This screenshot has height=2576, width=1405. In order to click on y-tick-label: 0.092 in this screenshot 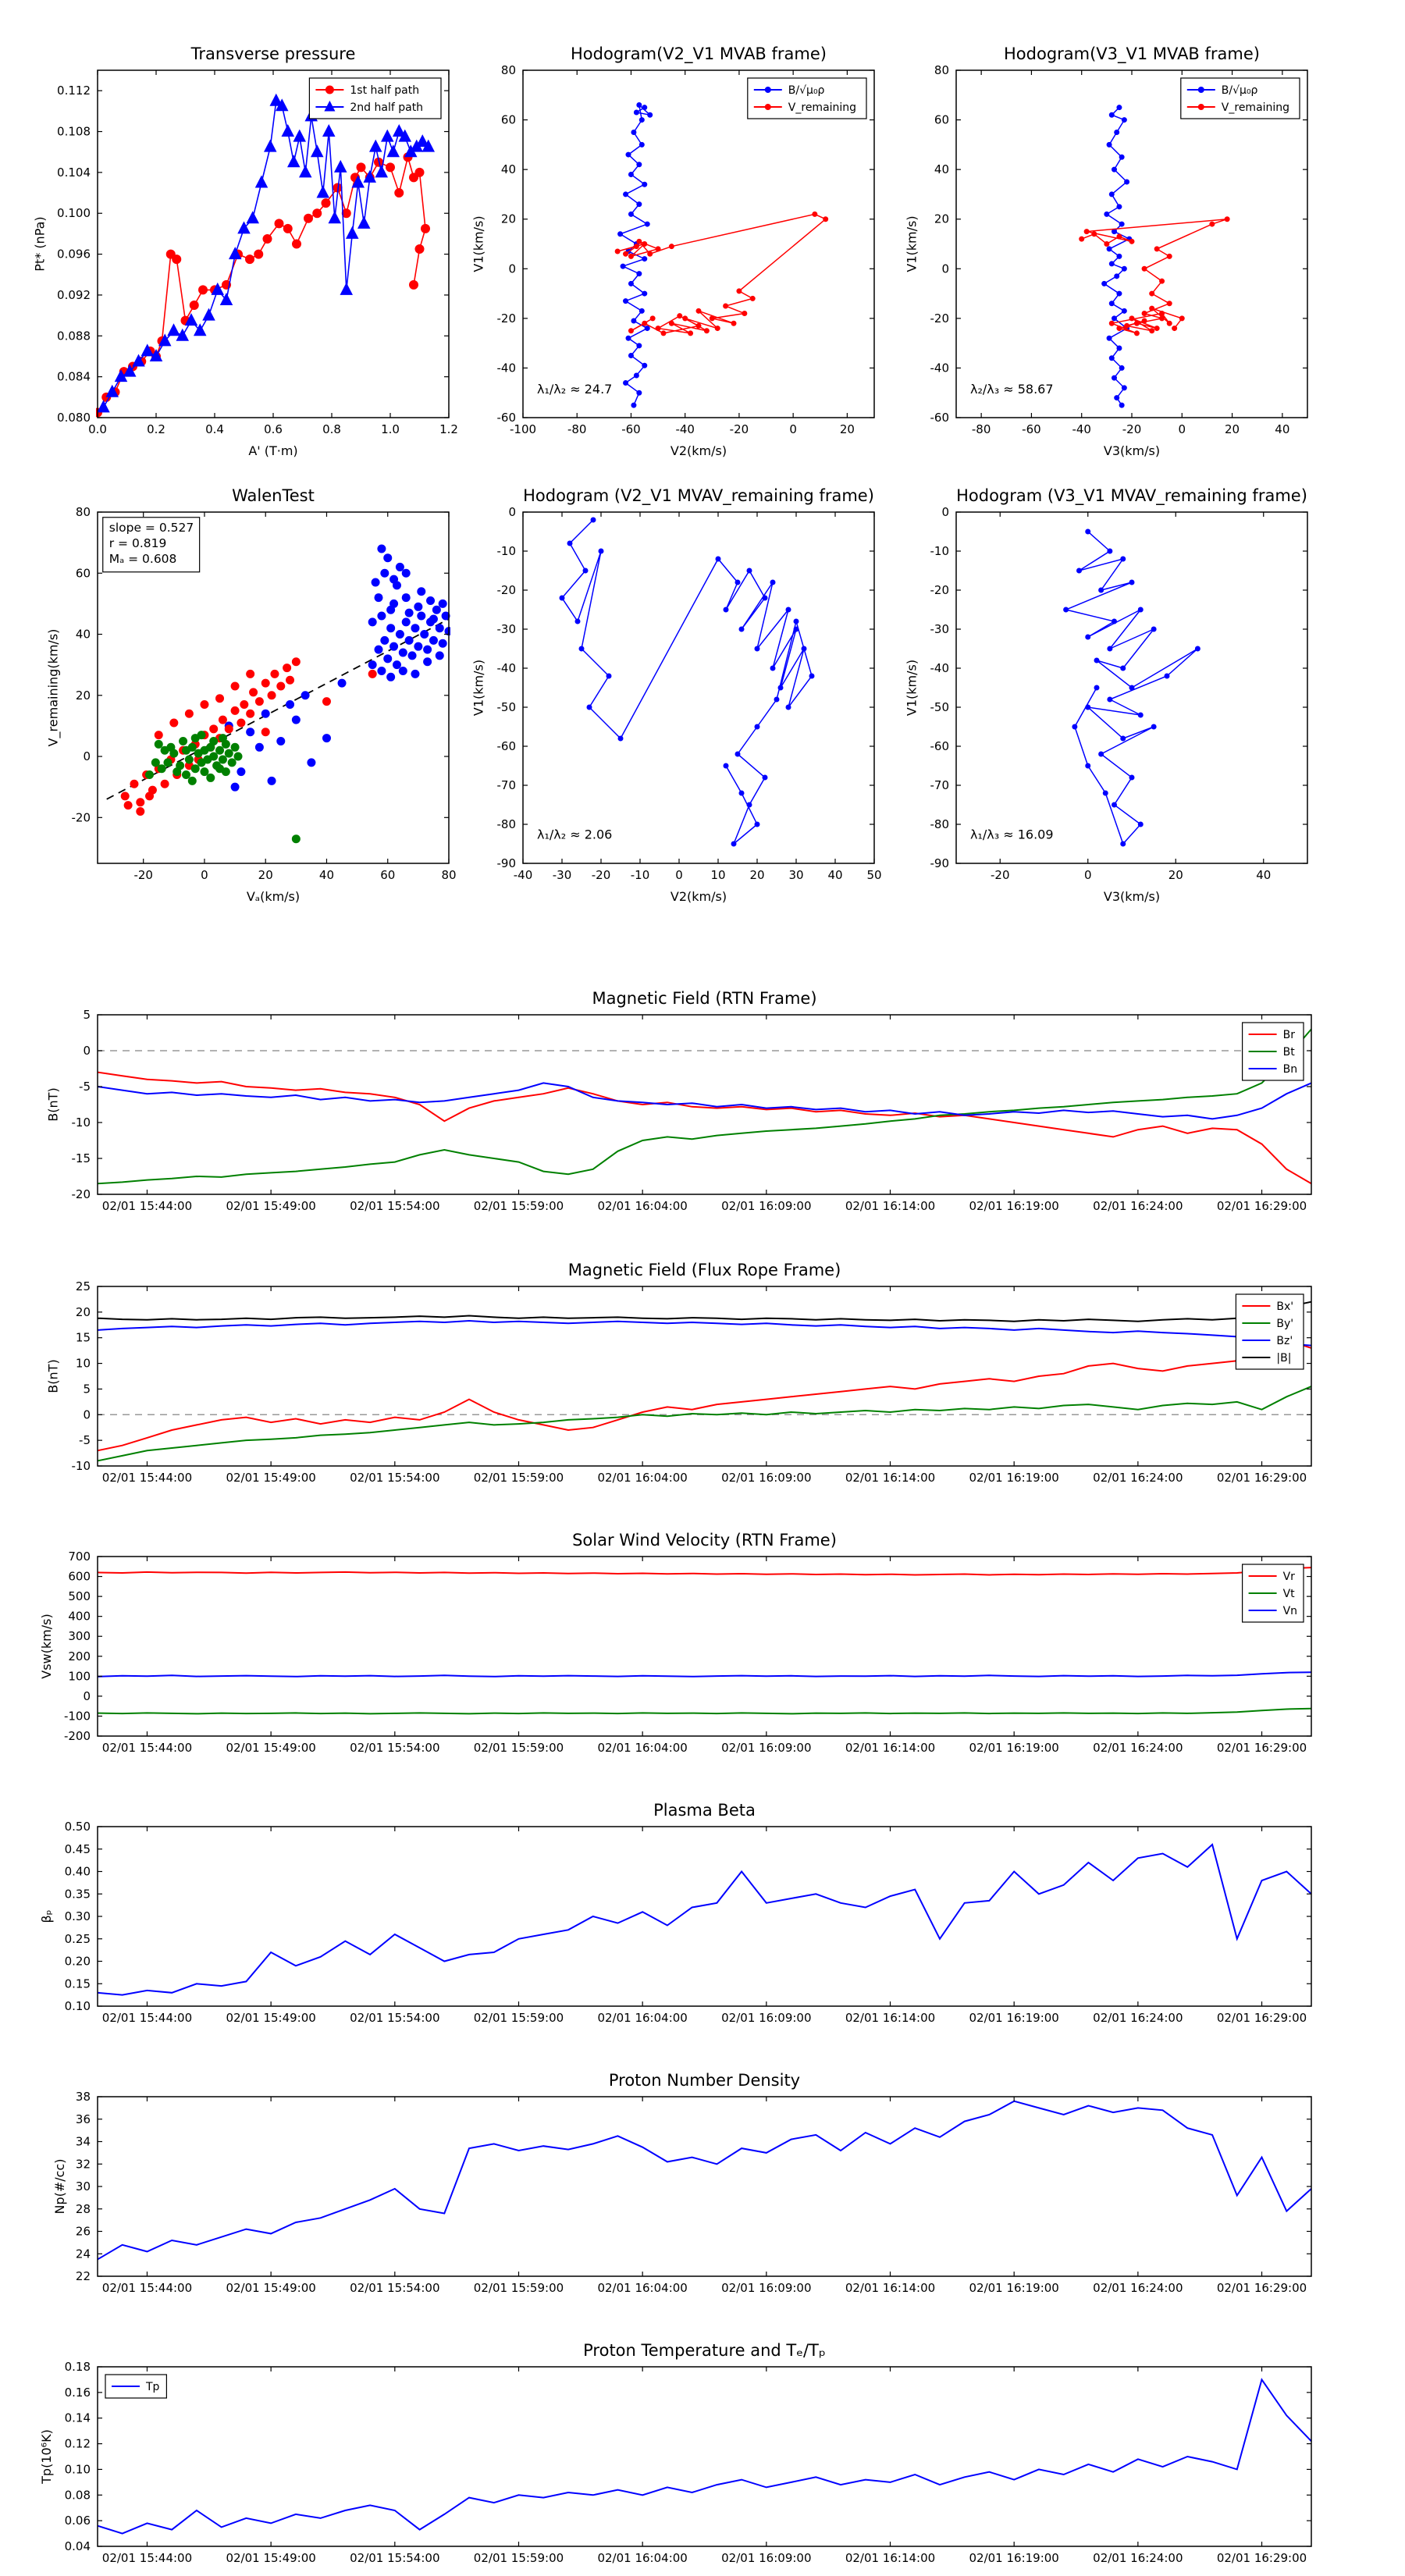, I will do `click(74, 295)`.